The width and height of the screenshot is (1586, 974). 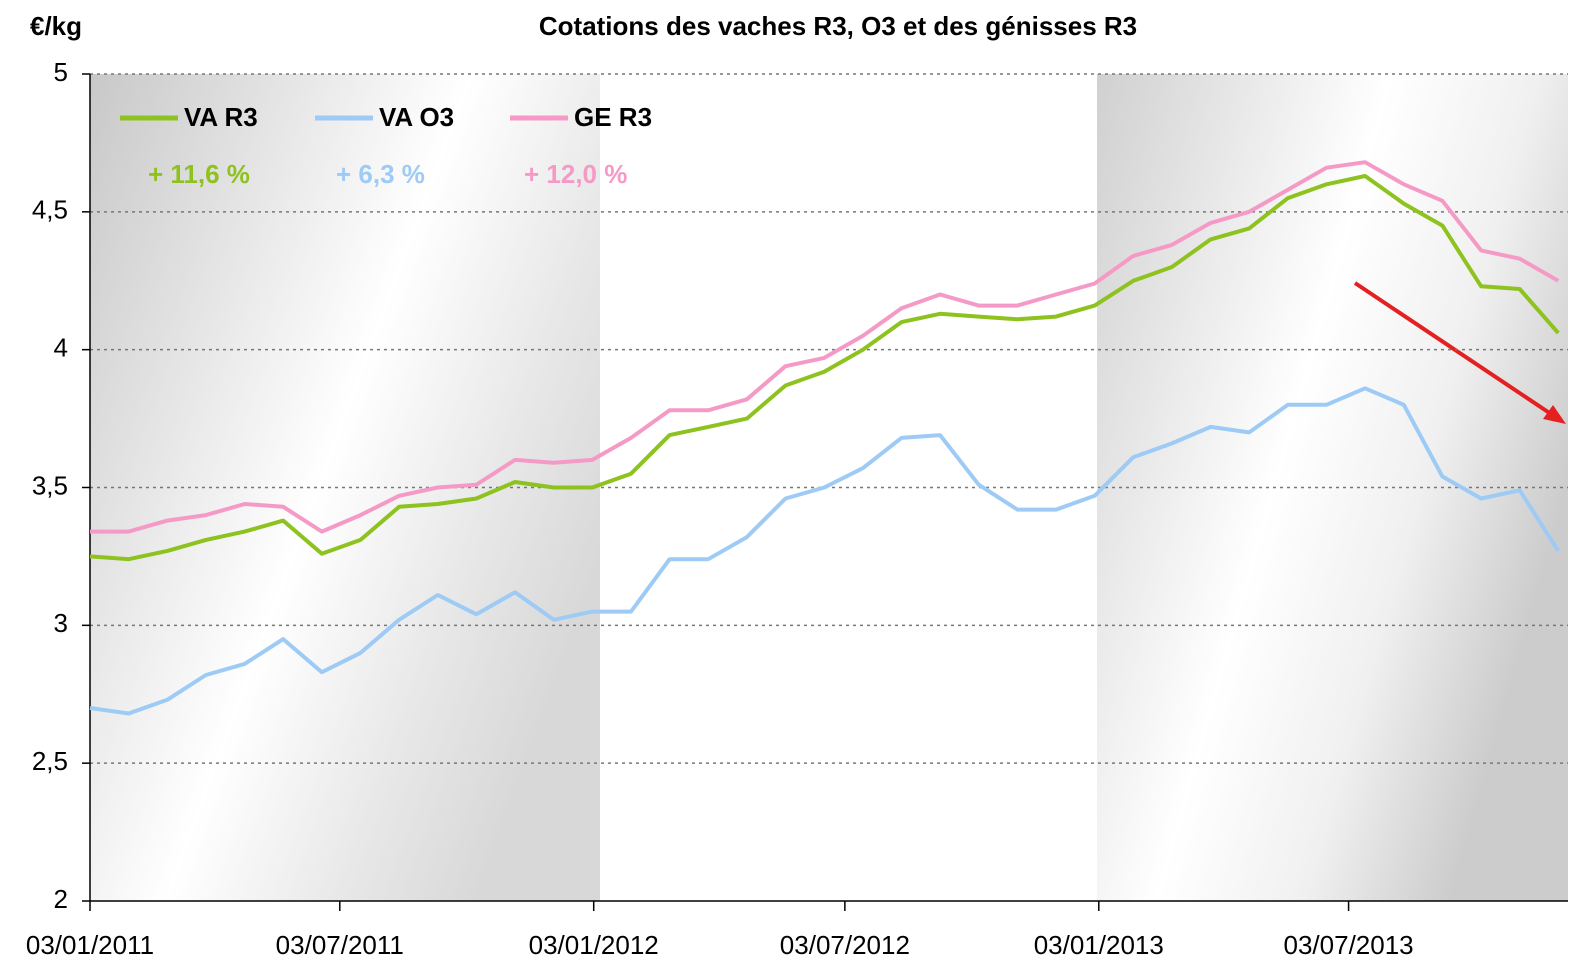 I want to click on annotation: + 11,6 %, so click(x=199, y=174).